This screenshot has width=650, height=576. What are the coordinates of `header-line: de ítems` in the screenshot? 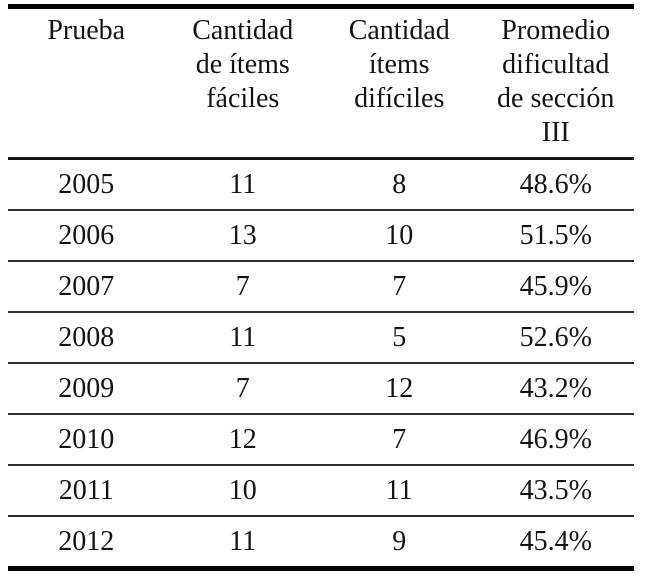 It's located at (242, 64).